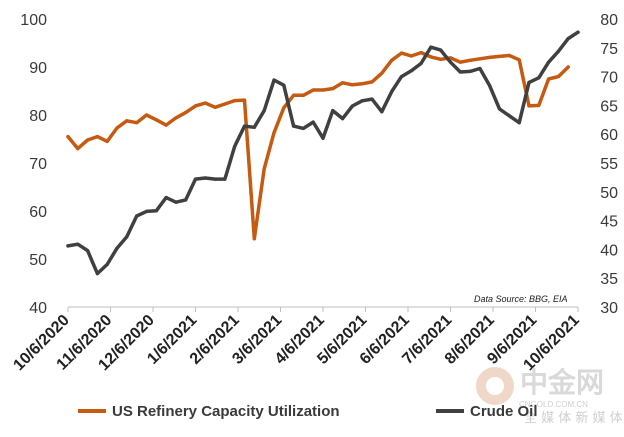 The image size is (624, 437). I want to click on watermark-main: 中金网, so click(562, 382).